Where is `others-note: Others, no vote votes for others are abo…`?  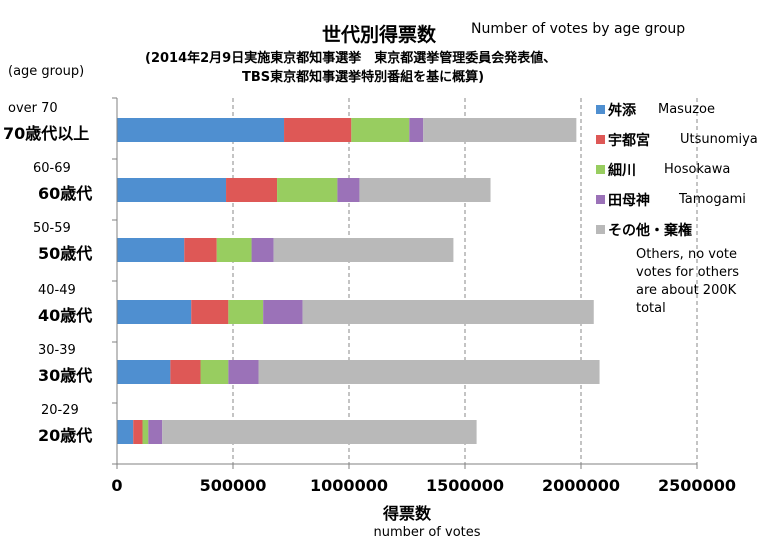
others-note: Others, no vote votes for others are abo… is located at coordinates (706, 282).